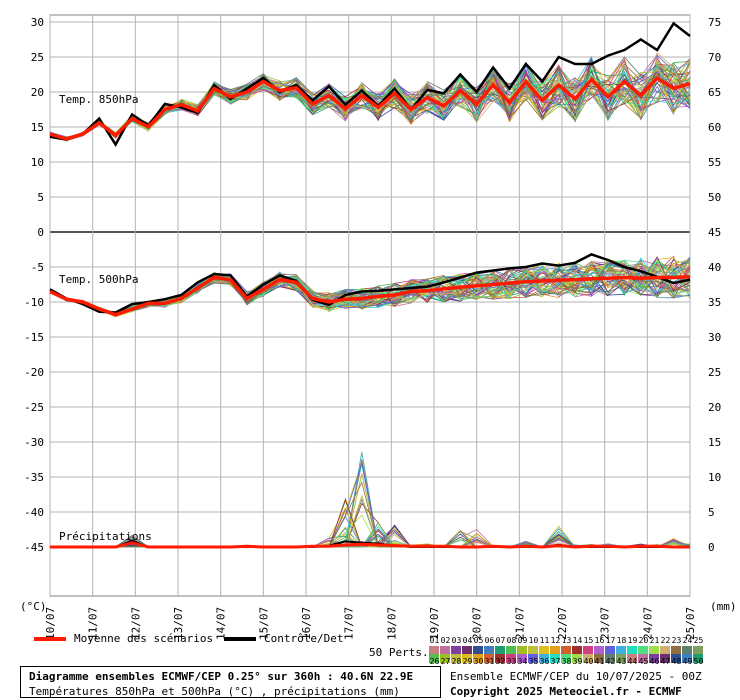 The width and height of the screenshot is (740, 700). I want to click on right-tick-label: 20, so click(714, 407).